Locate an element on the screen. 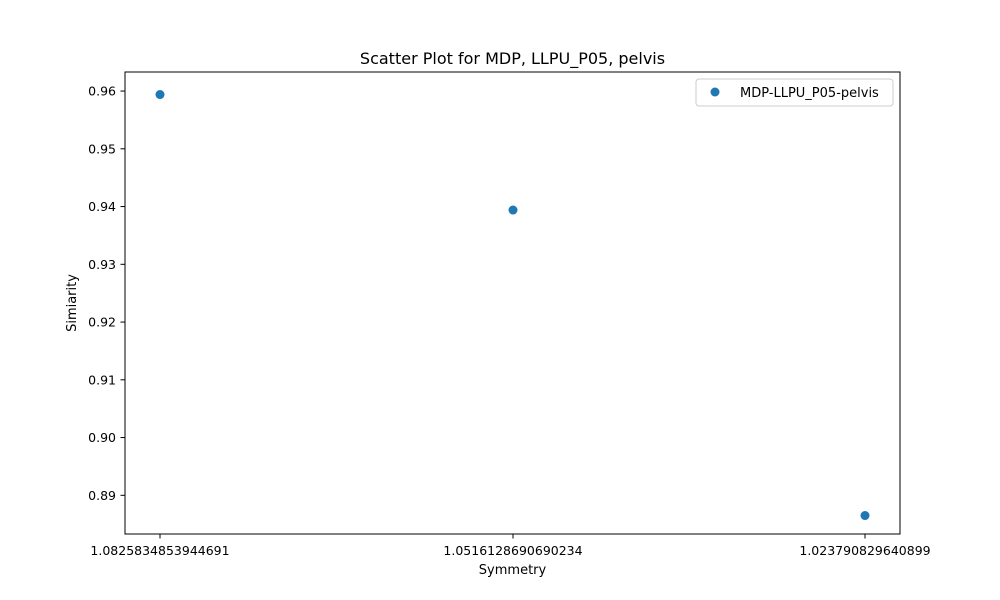 The image size is (1000, 600). legend-entry-label: MDP-LLPU_P05-pelvis is located at coordinates (809, 93).